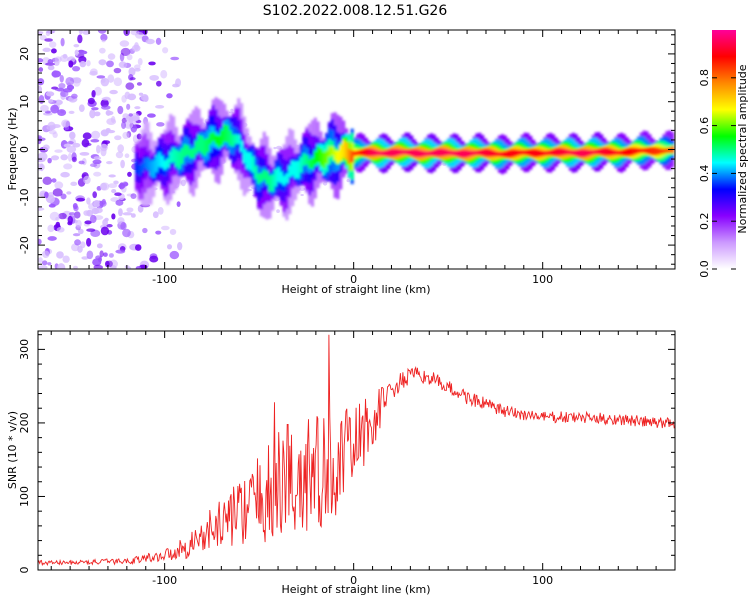 The image size is (750, 600). What do you see at coordinates (724, 149) in the screenshot?
I see `colorbar-scale` at bounding box center [724, 149].